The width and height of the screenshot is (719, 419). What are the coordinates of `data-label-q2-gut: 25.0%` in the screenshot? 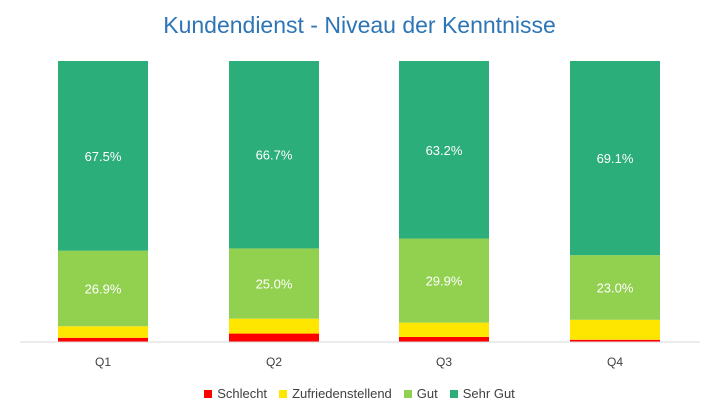 It's located at (274, 284).